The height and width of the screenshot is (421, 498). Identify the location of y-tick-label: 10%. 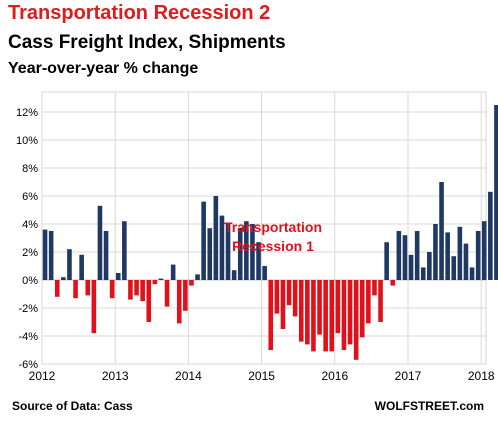
(27, 141).